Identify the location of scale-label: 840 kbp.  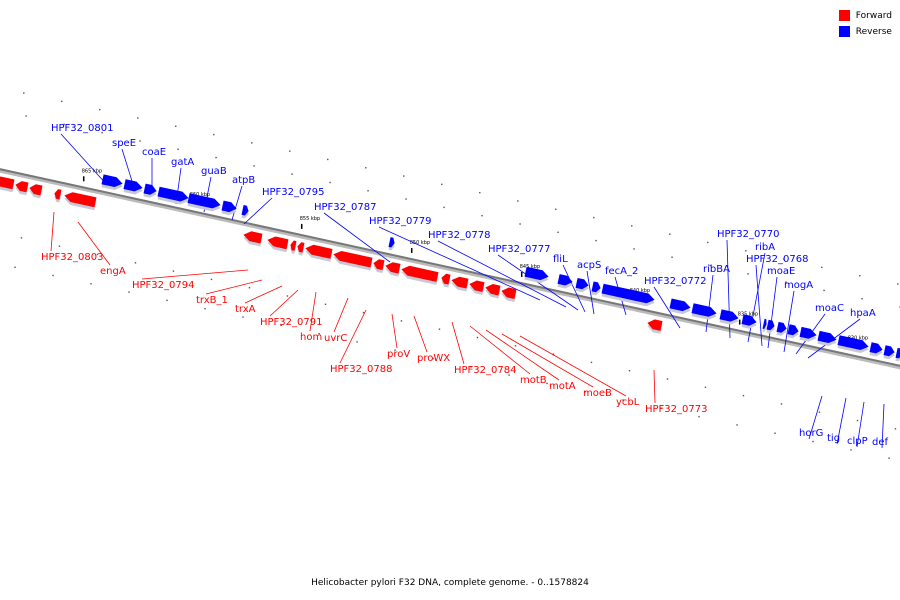
(640, 291).